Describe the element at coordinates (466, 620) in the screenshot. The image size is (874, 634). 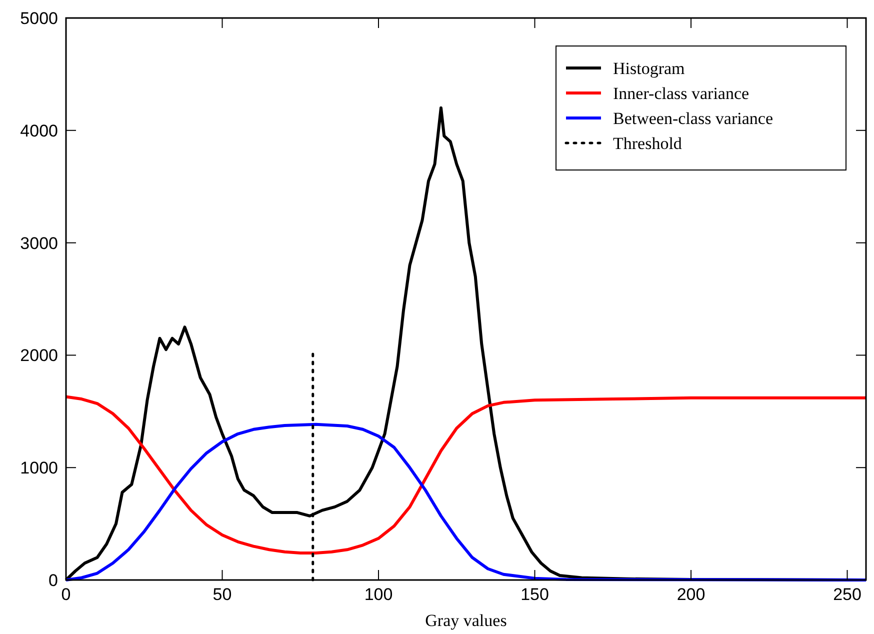
I see `x-axis-title: Gray values` at that location.